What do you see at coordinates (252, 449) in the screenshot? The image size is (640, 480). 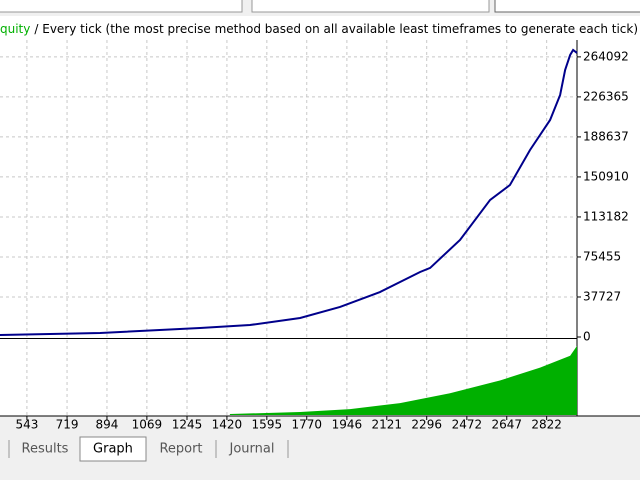 I see `tab-label: Journal` at bounding box center [252, 449].